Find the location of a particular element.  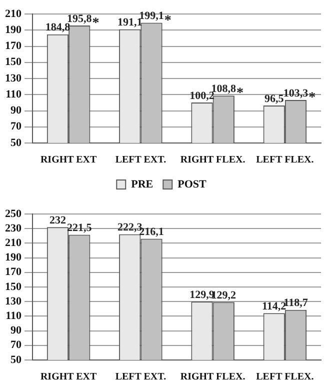

data-label: 96,5 is located at coordinates (274, 98).